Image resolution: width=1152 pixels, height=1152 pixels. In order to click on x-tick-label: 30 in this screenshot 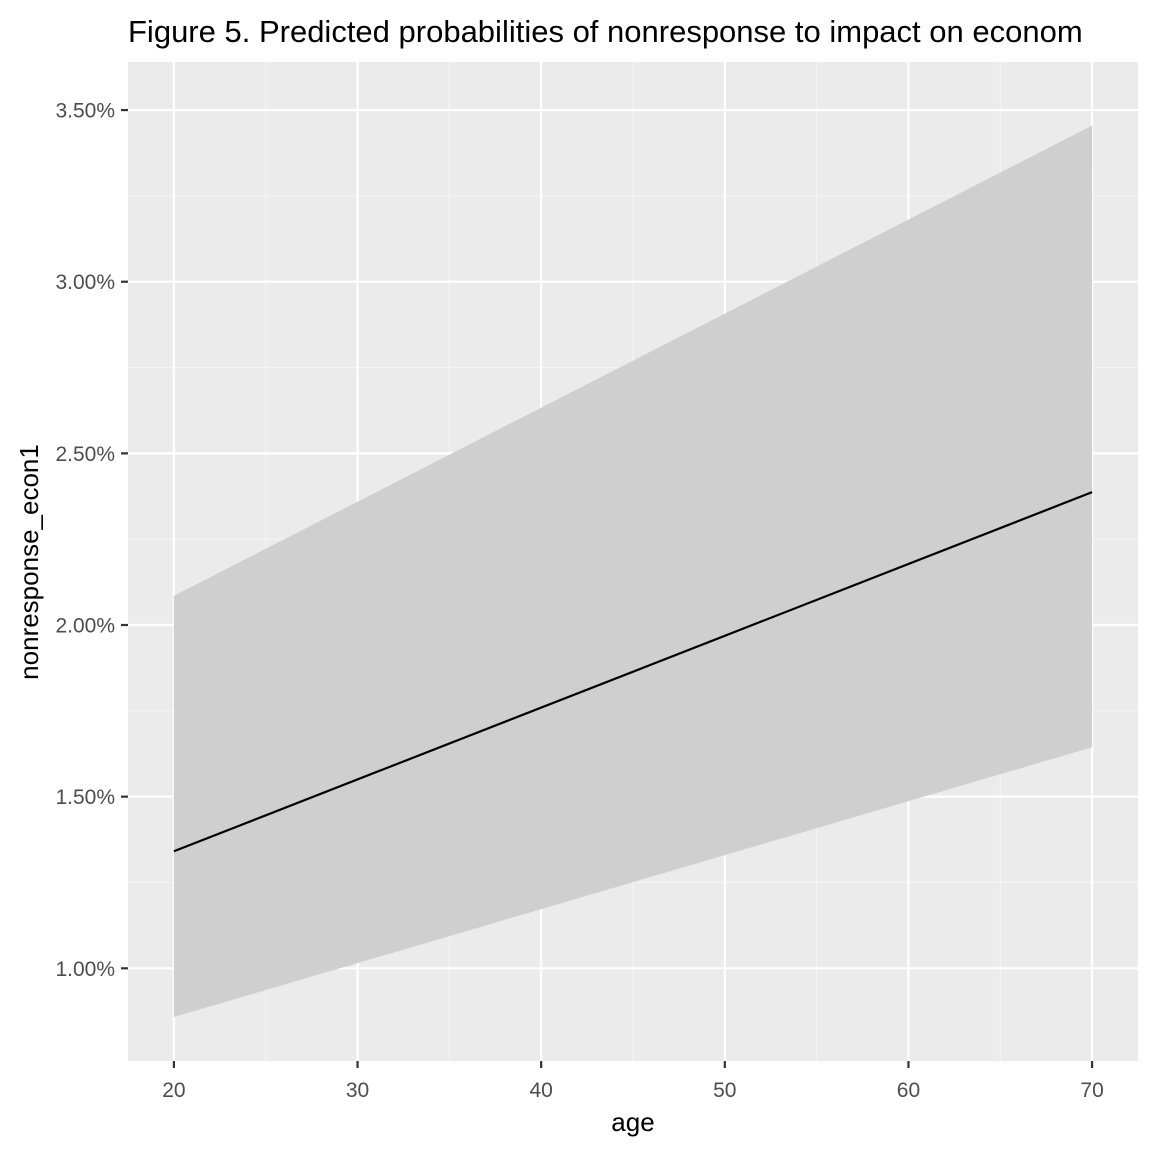, I will do `click(357, 1090)`.